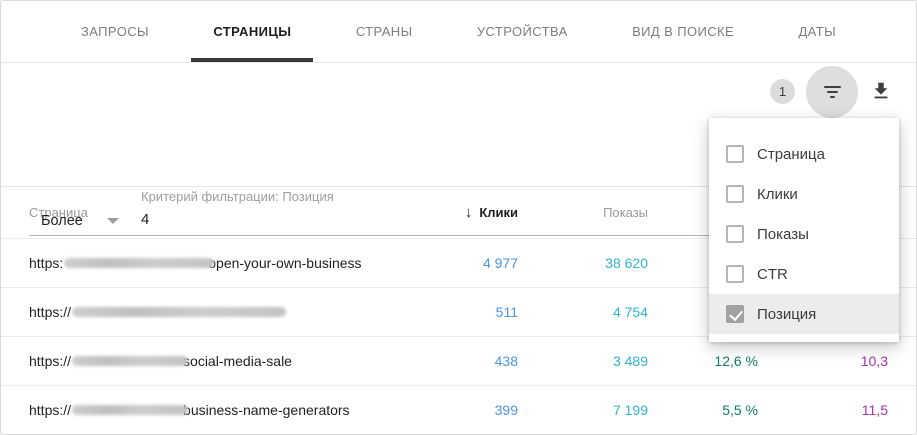 The height and width of the screenshot is (435, 917). What do you see at coordinates (458, 311) in the screenshot?
I see `table-row: https:// 511 4 754` at bounding box center [458, 311].